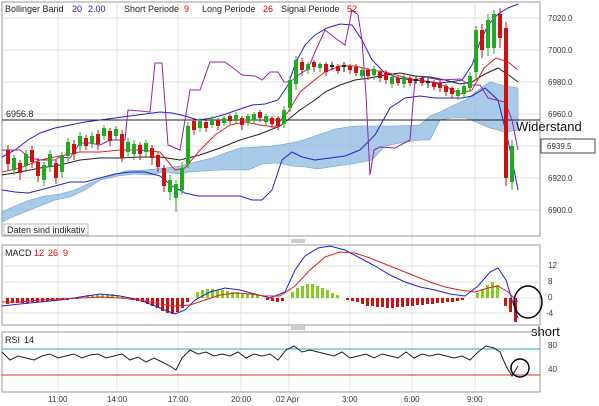 The width and height of the screenshot is (599, 406). I want to click on svg-text: 7020.0, so click(560, 18).